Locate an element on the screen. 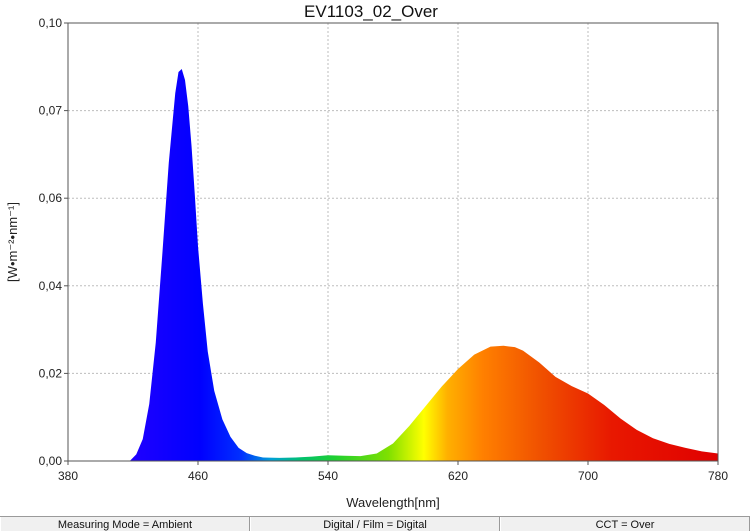 The height and width of the screenshot is (531, 750). y-tick-label: 0,06 is located at coordinates (51, 198).